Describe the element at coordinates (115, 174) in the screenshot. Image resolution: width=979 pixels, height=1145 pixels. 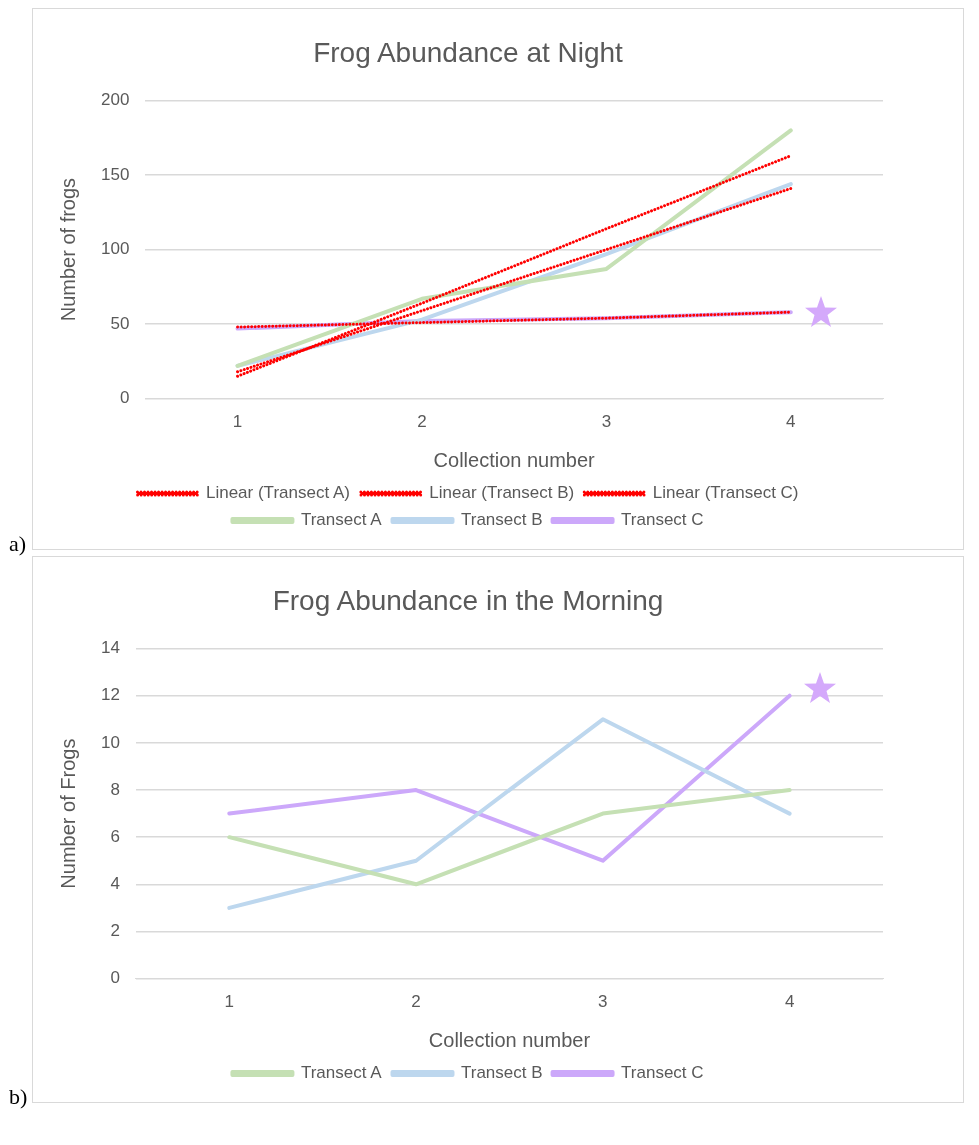
I see `y-tick-label: 150` at that location.